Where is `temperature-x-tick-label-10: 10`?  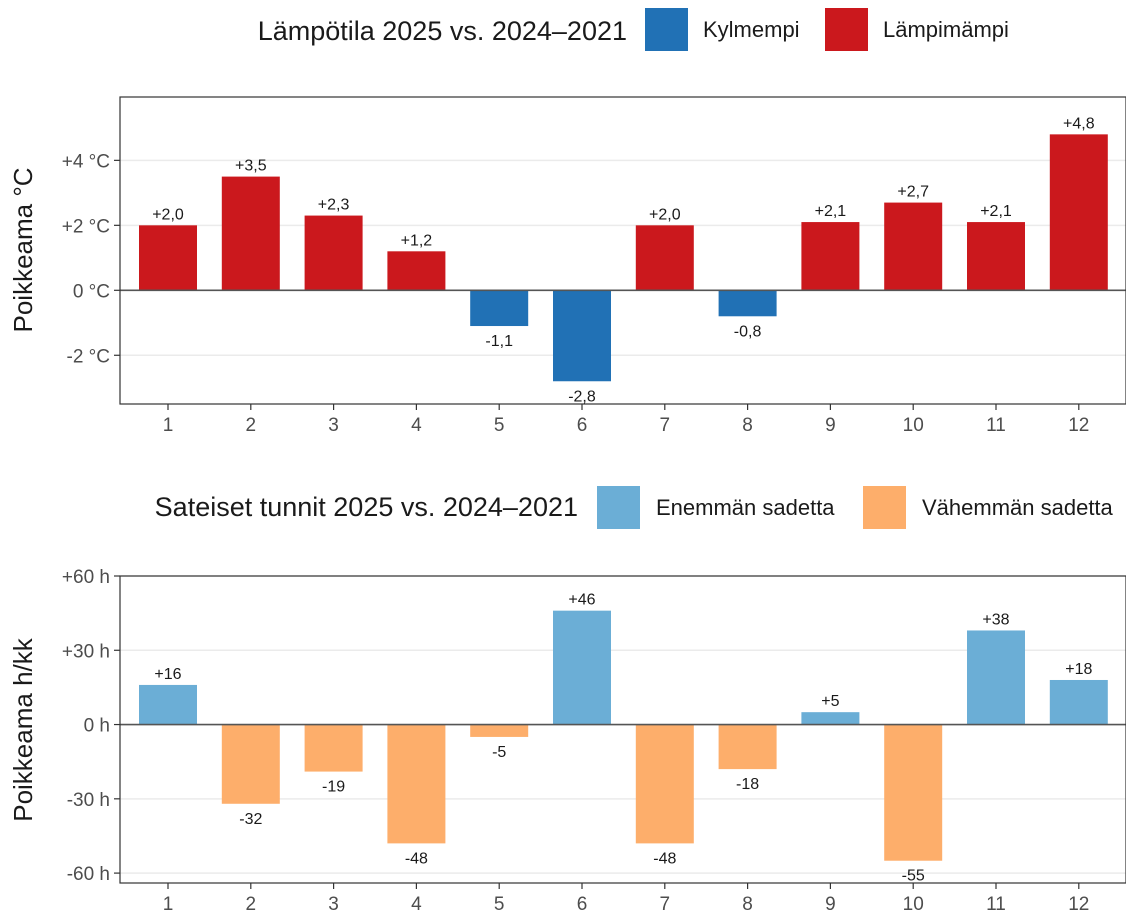
temperature-x-tick-label-10: 10 is located at coordinates (913, 425).